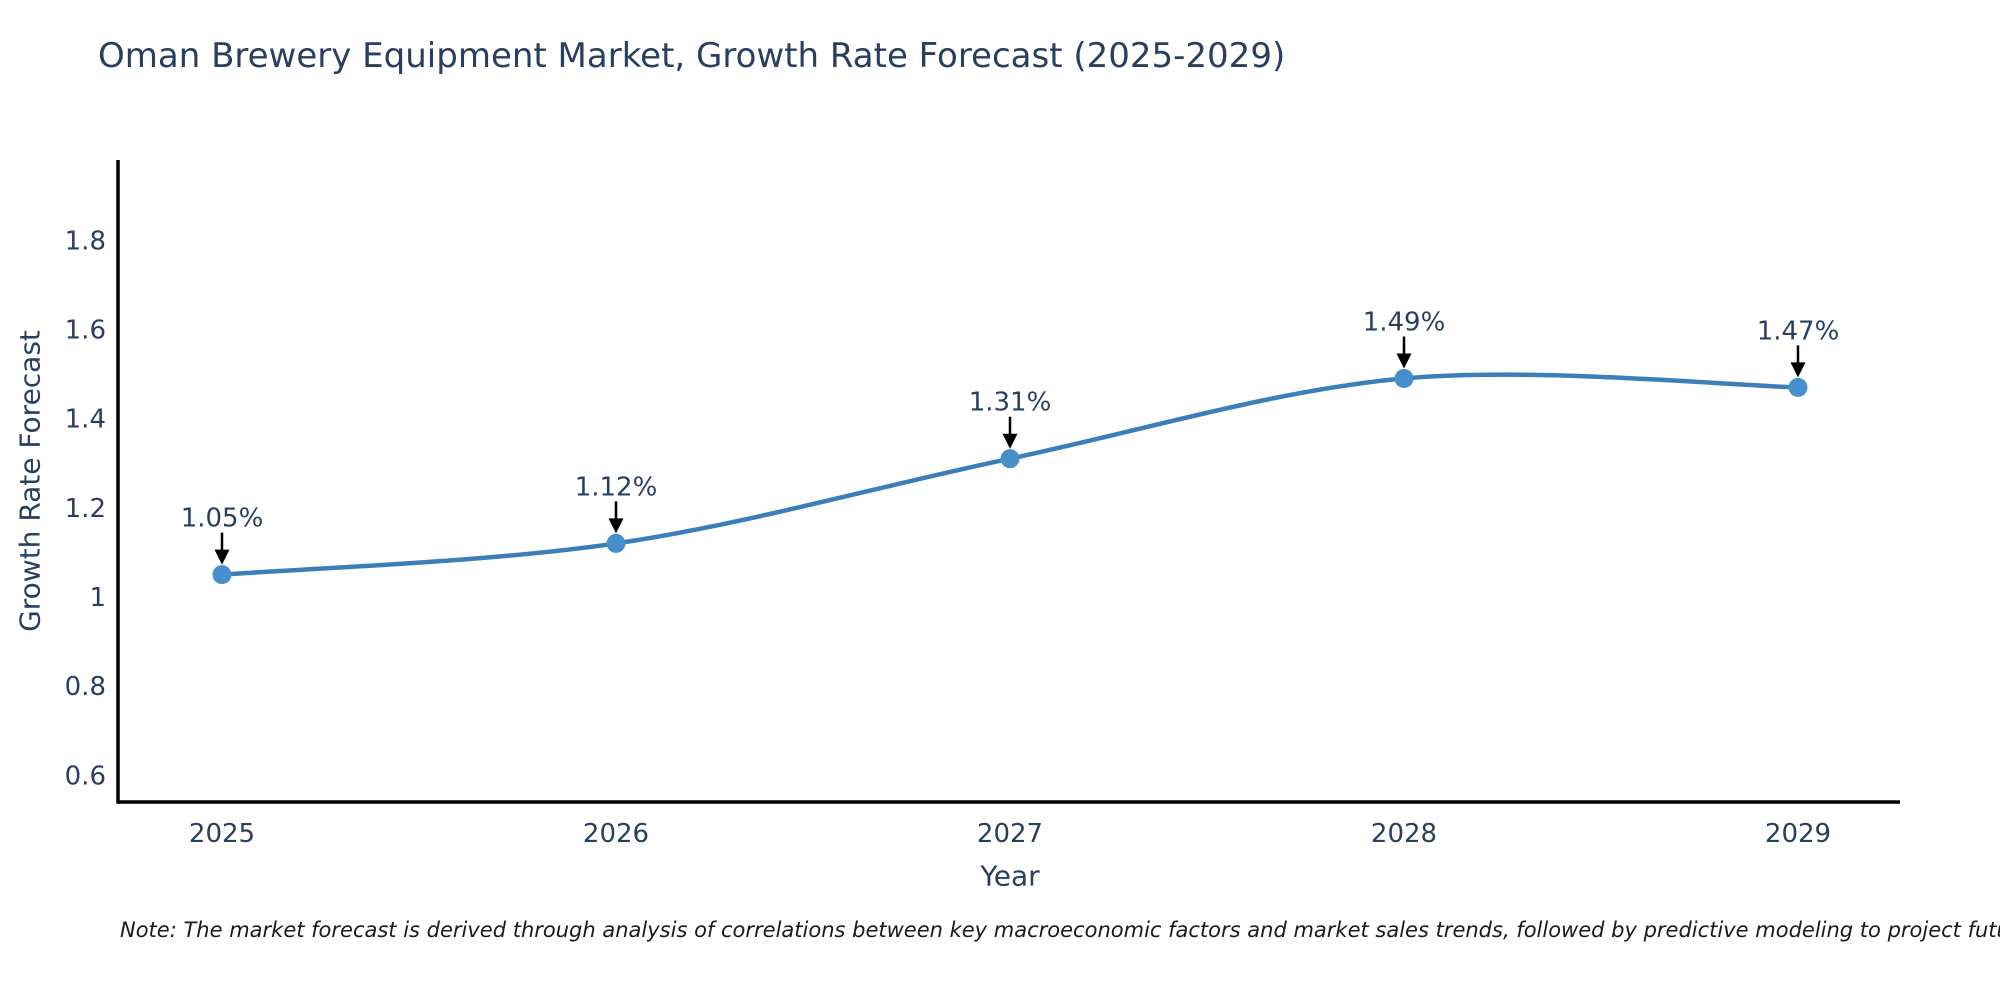 The width and height of the screenshot is (2000, 1000). Describe the element at coordinates (222, 834) in the screenshot. I see `x-tick-label: 2025` at that location.